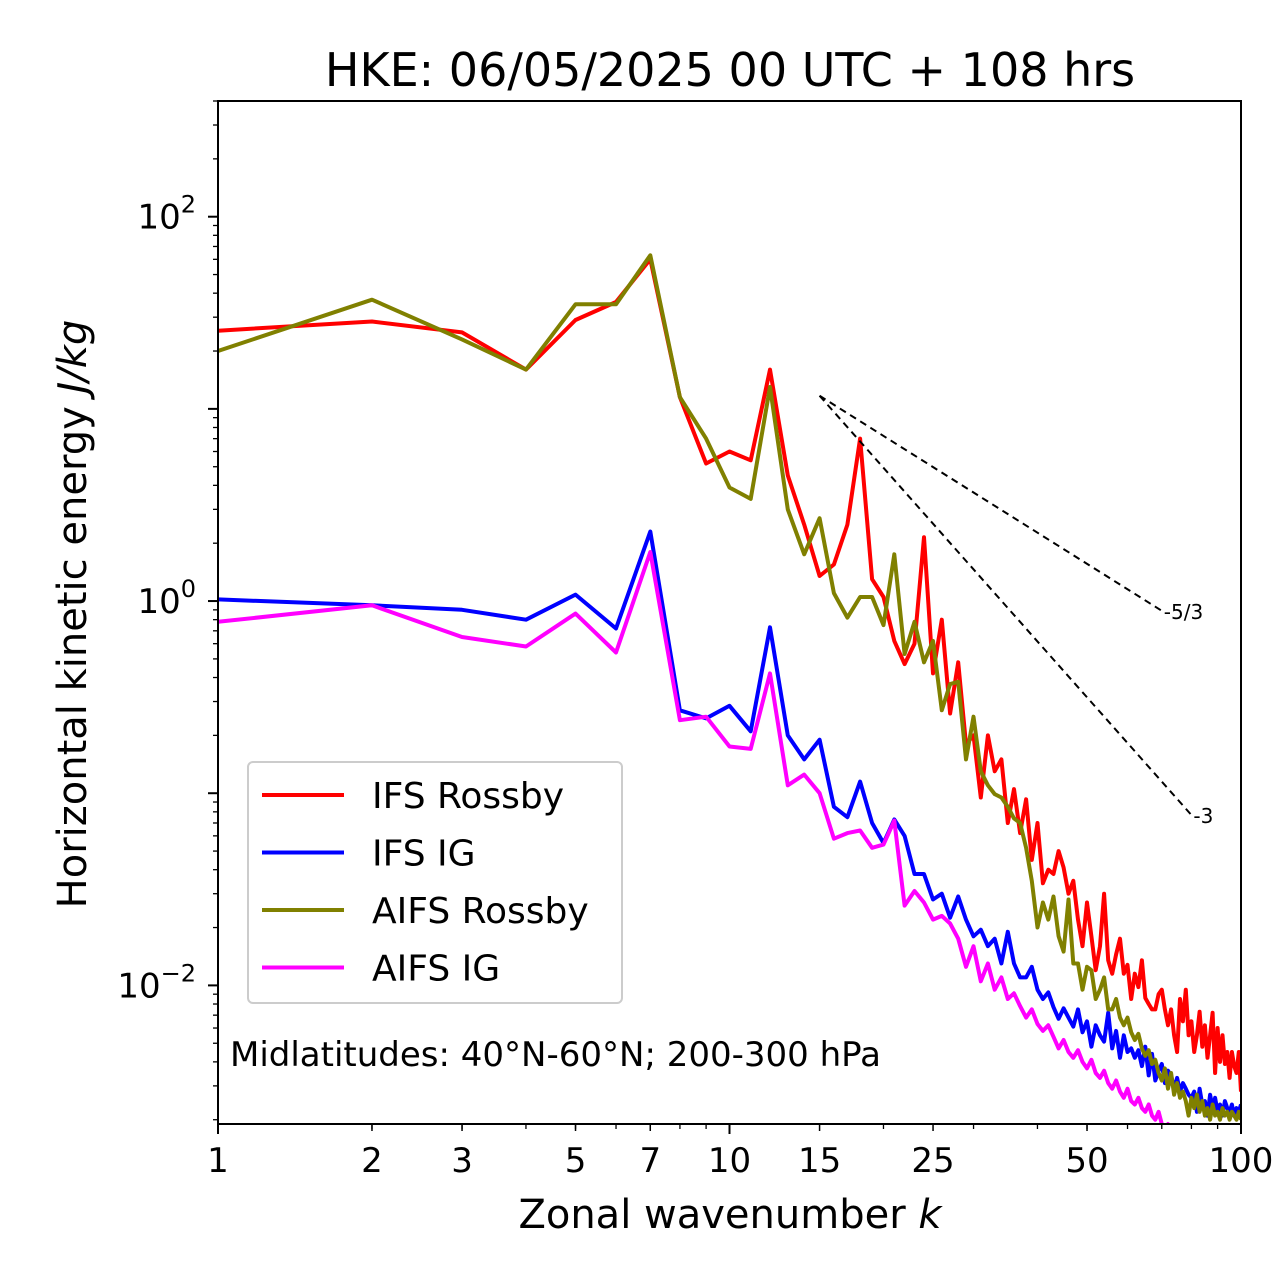 The image size is (1280, 1288). What do you see at coordinates (576, 1161) in the screenshot?
I see `x-tick-label: 5` at bounding box center [576, 1161].